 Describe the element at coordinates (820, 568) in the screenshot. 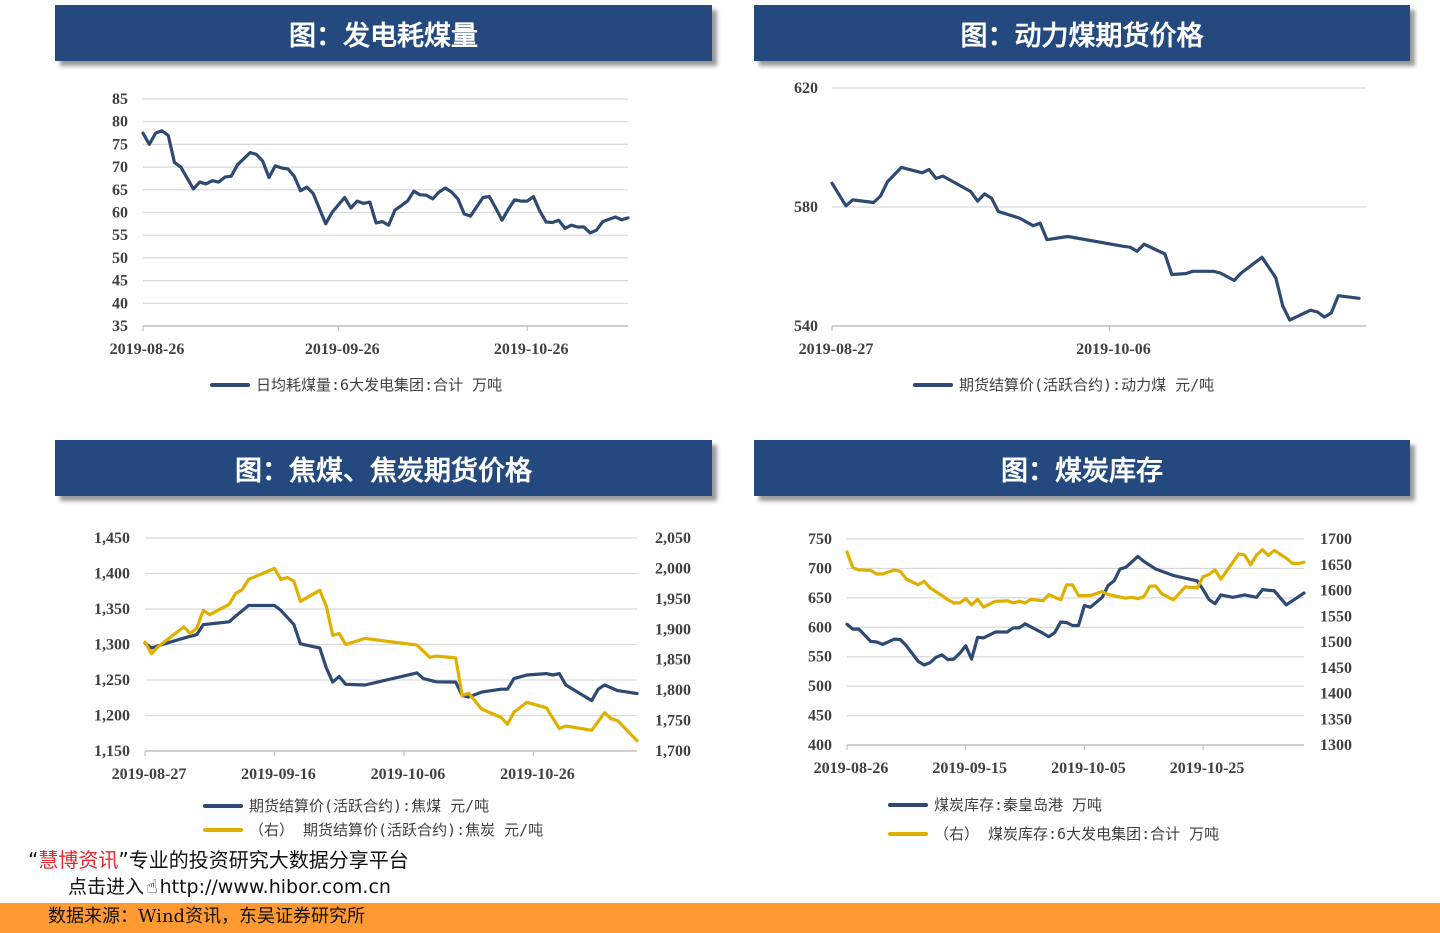

I see `y-tick-label: 700` at that location.